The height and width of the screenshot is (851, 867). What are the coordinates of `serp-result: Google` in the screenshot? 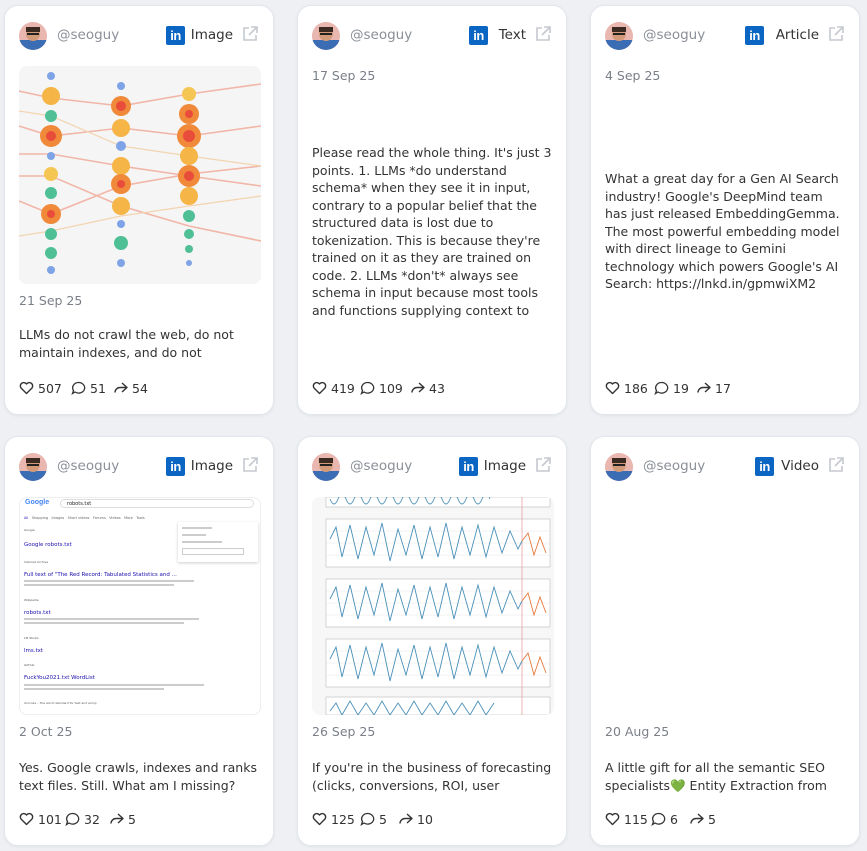 It's located at (29, 530).